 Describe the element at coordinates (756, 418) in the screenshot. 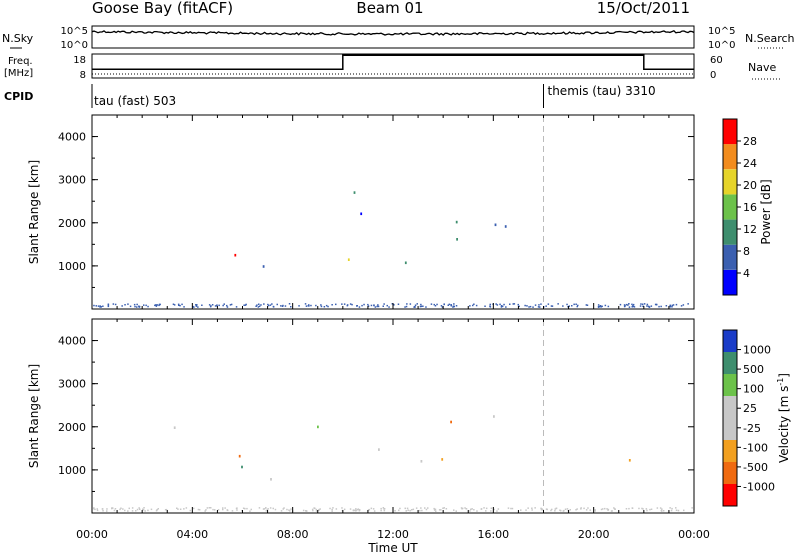

I see `velocity-colorbar-ticks: -1000 -500 -100 -25 25 100 500 1000` at that location.